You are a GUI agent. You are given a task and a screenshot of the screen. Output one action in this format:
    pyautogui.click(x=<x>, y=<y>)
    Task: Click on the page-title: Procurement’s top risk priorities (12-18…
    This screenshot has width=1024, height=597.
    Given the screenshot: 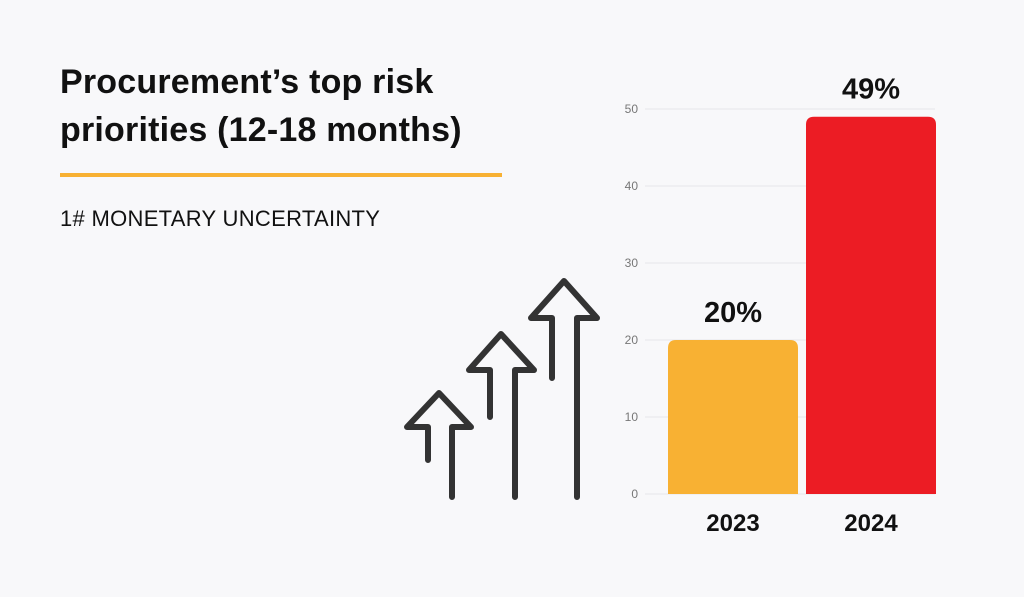 What is the action you would take?
    pyautogui.click(x=295, y=106)
    